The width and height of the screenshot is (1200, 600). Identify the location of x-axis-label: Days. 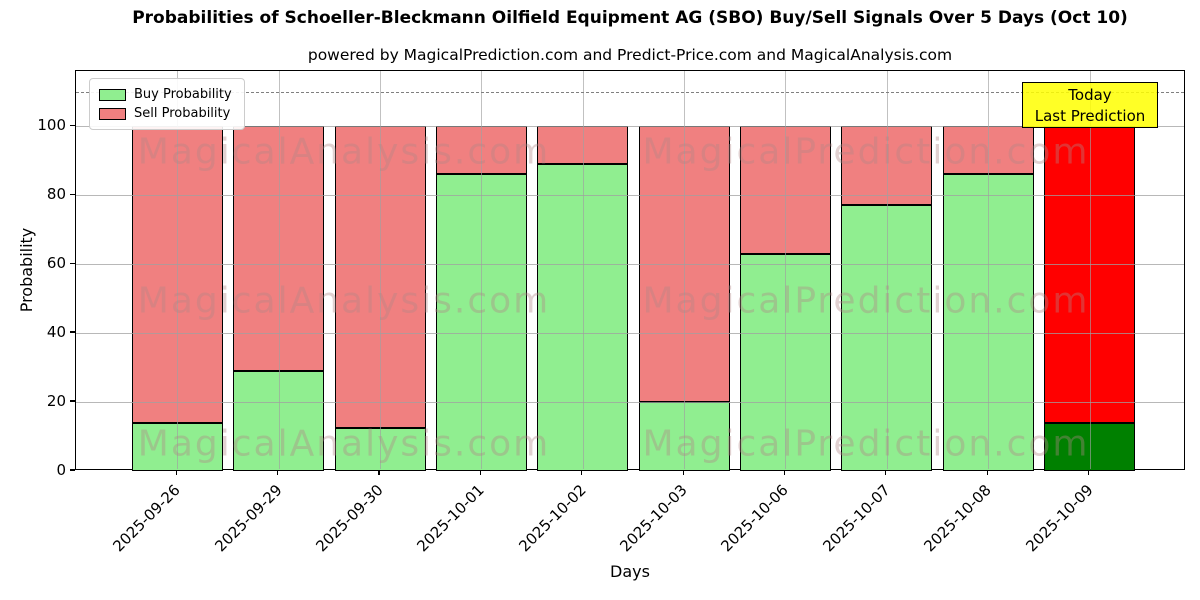
(630, 571).